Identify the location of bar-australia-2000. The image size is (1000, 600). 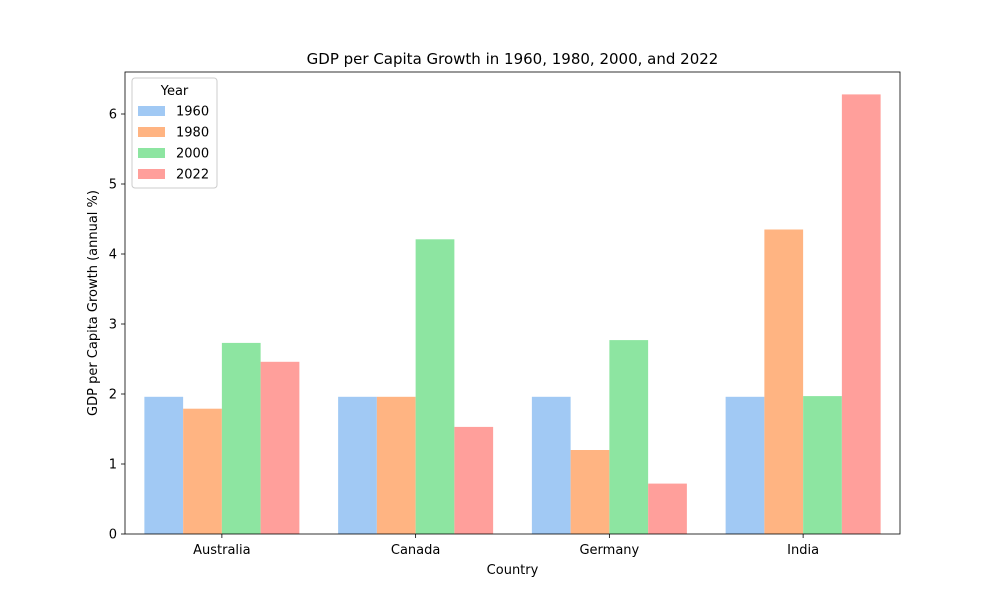
(241, 438).